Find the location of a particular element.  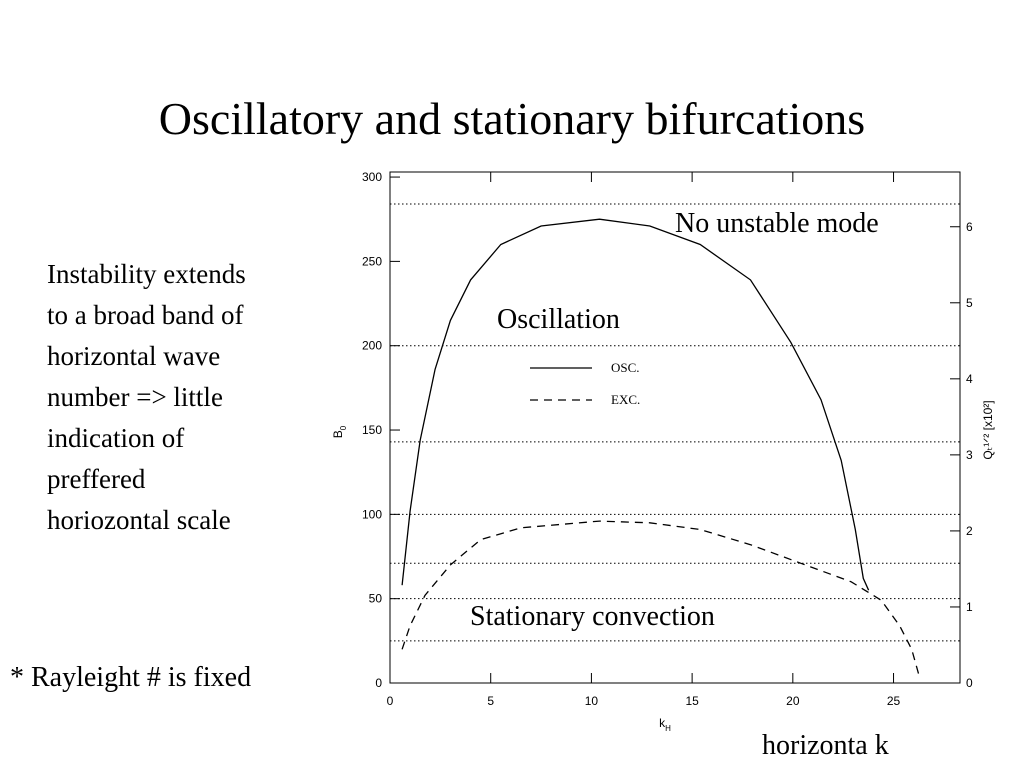

y2-tick-label: 6 is located at coordinates (969, 227).